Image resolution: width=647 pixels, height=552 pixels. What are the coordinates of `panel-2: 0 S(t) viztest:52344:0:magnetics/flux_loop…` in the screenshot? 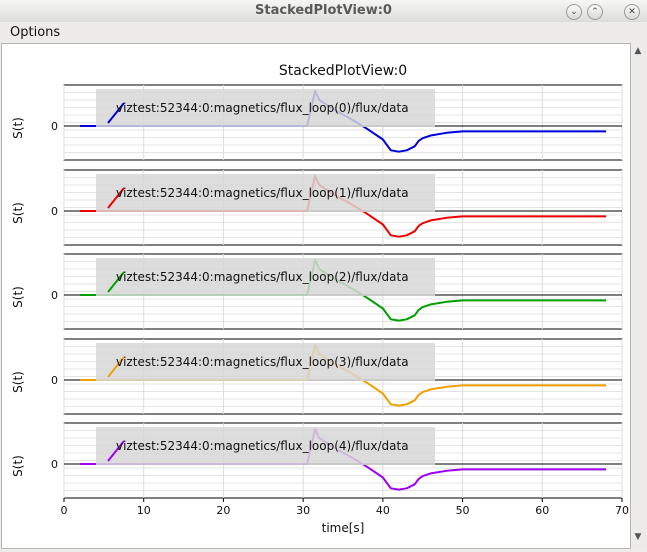 It's located at (317, 291).